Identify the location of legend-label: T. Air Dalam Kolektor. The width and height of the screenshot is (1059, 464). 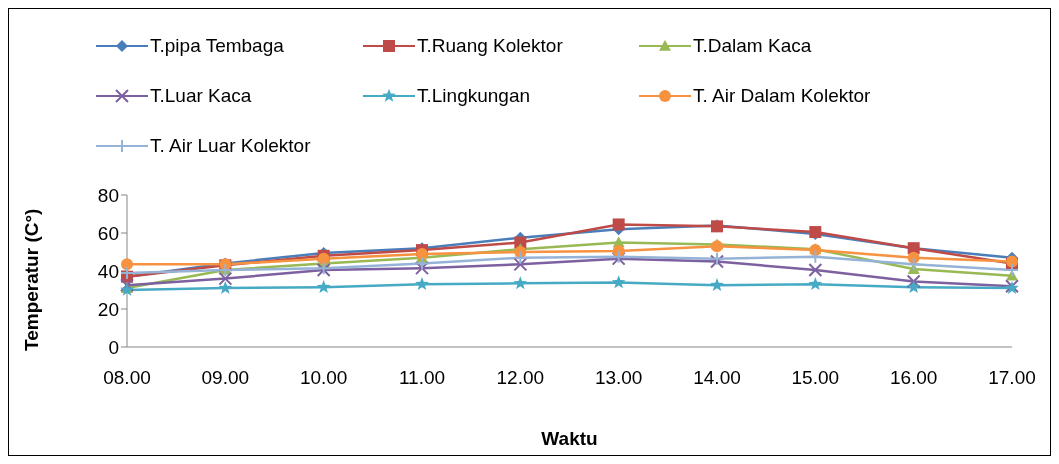
(782, 96).